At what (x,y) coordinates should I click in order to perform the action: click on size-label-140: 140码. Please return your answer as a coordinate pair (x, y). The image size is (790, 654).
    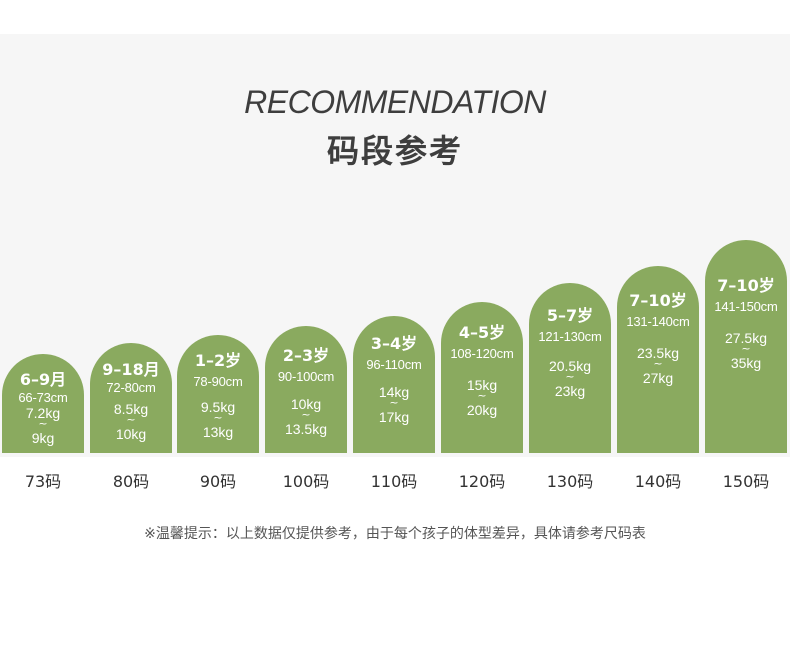
    Looking at the image, I should click on (658, 481).